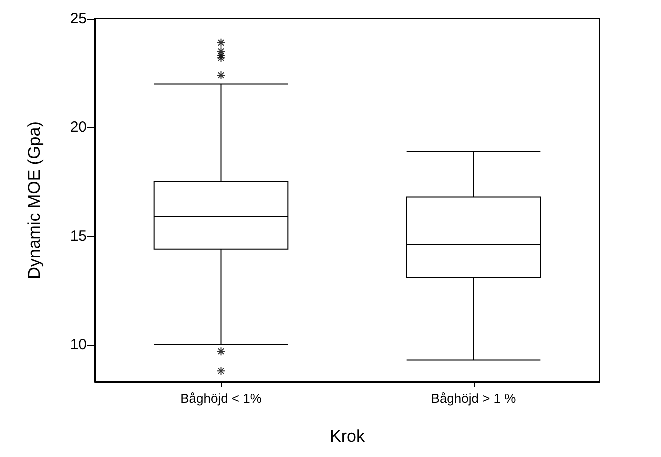 This screenshot has height=457, width=661. Describe the element at coordinates (78, 19) in the screenshot. I see `y-tick-label: 25` at that location.